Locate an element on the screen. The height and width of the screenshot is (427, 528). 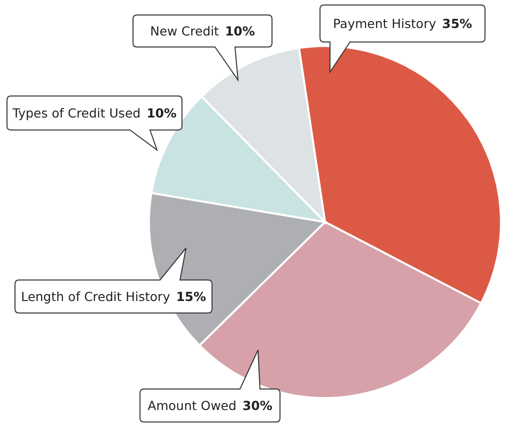
data-label: 30% is located at coordinates (257, 405).